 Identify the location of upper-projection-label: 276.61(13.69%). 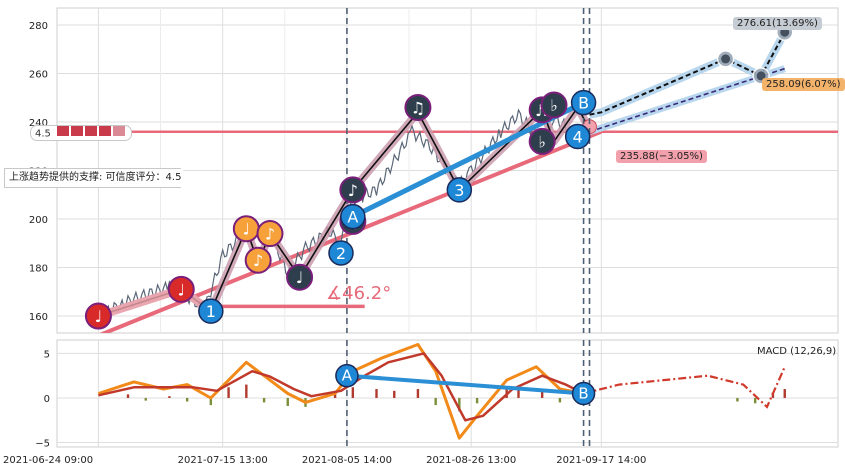
(777, 23).